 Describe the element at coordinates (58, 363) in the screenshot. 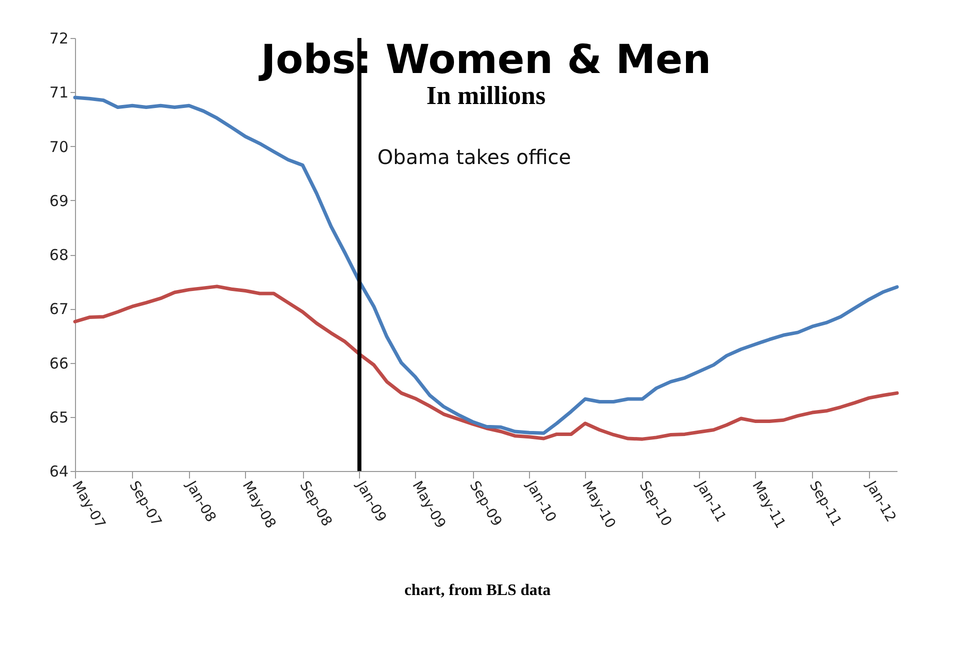

I see `y-tick-label: 66` at that location.